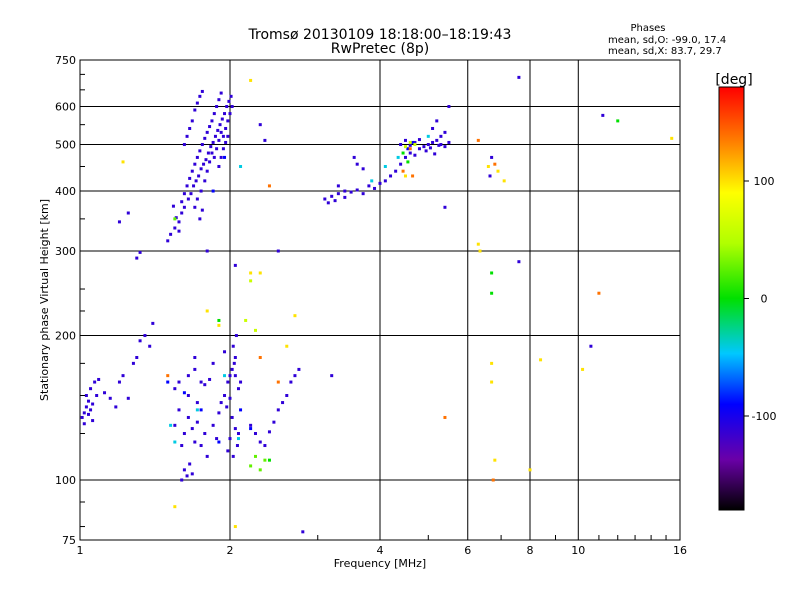  What do you see at coordinates (44, 300) in the screenshot?
I see `y-axis-label: Stationary phase Virtual Height [km]` at bounding box center [44, 300].